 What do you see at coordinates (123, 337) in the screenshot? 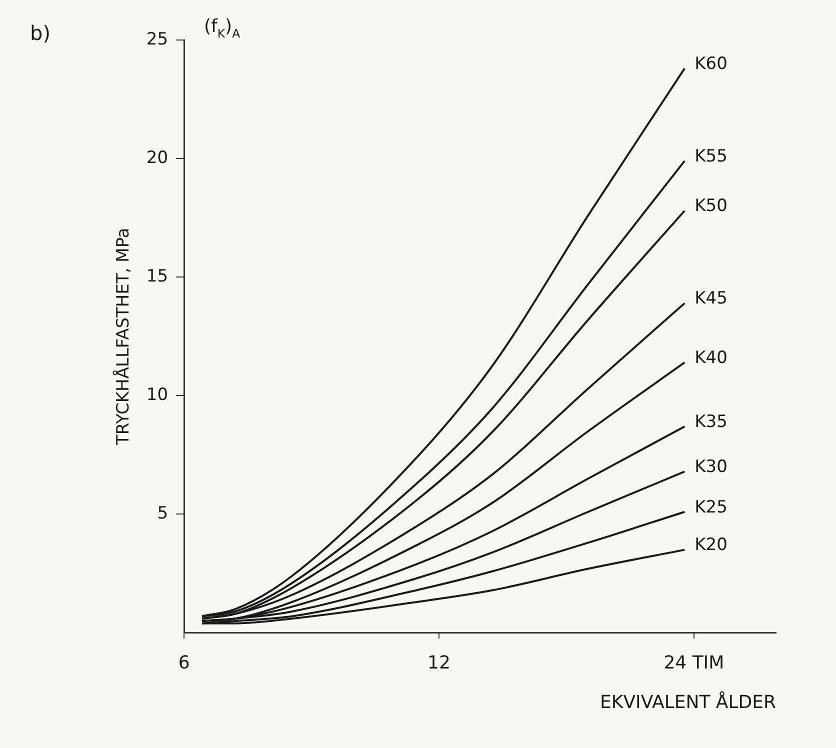
I see `y-axis-title: TRYCKHÅLLFASTHET, MPa` at bounding box center [123, 337].